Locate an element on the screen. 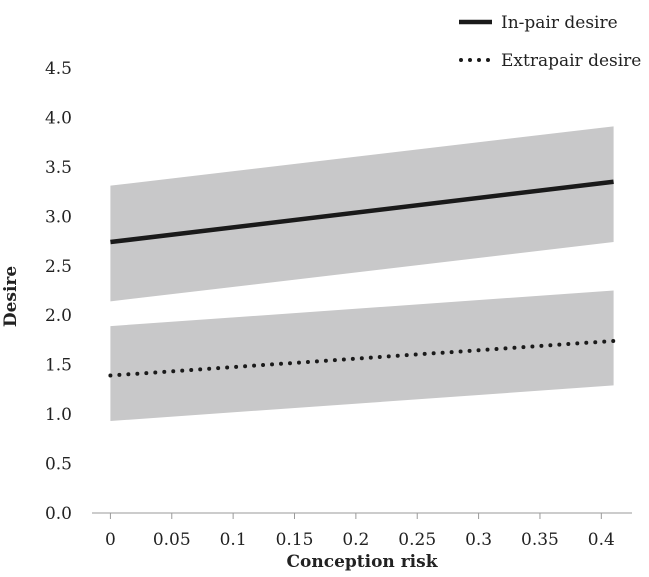 Image resolution: width=649 pixels, height=577 pixels. x-tick-label: 0.25 is located at coordinates (417, 540).